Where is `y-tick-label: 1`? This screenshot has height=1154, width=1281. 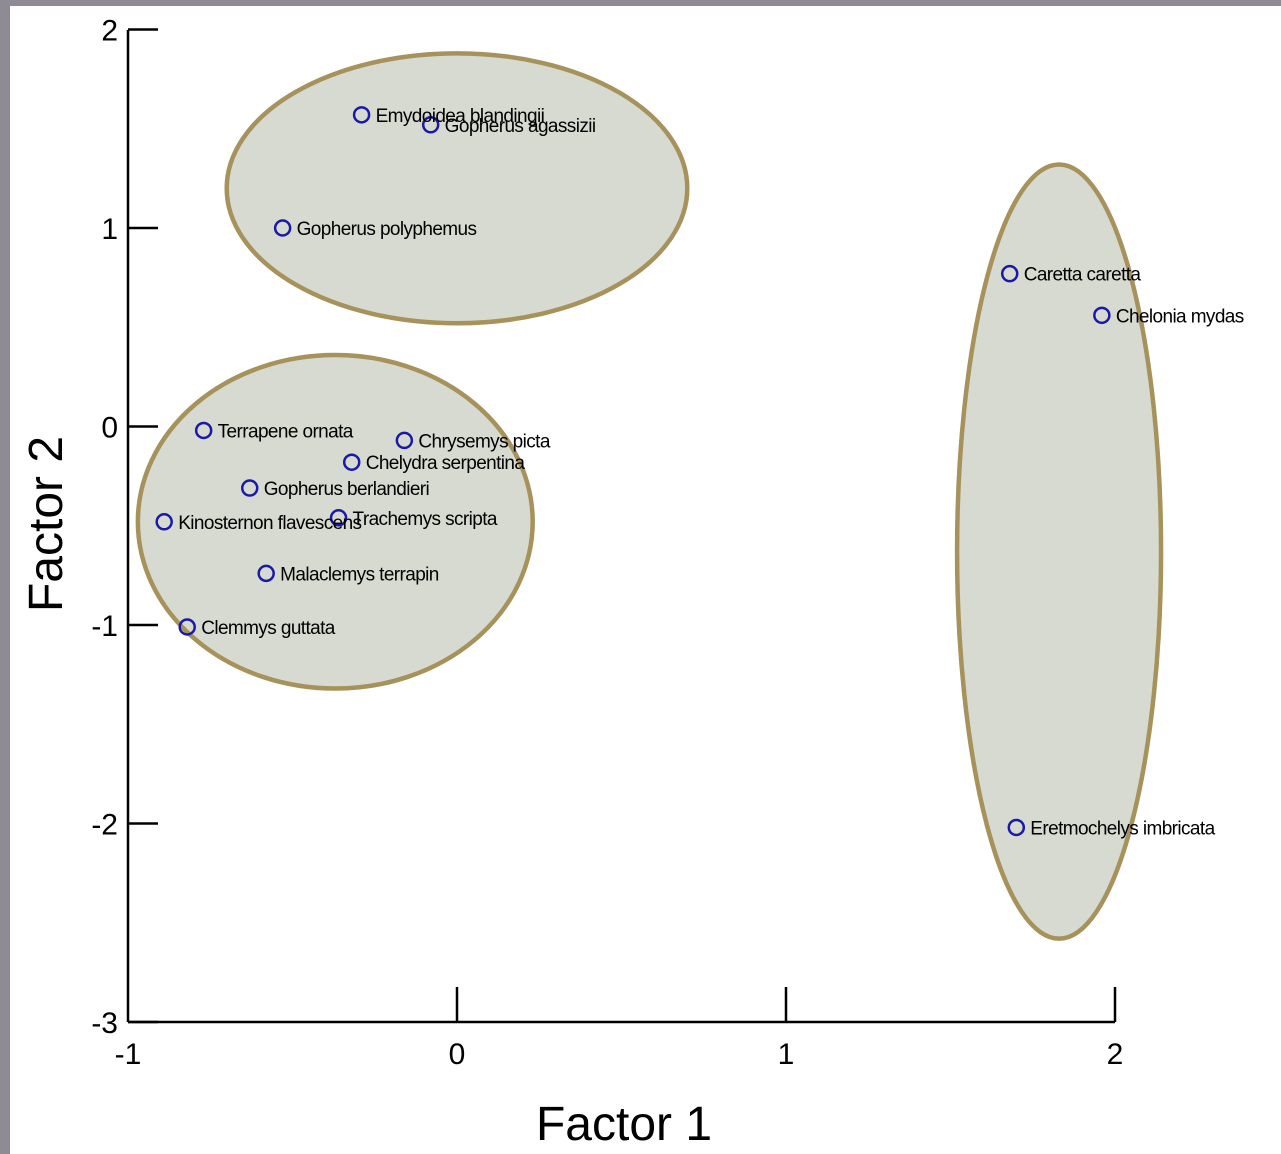
y-tick-label: 1 is located at coordinates (109, 229).